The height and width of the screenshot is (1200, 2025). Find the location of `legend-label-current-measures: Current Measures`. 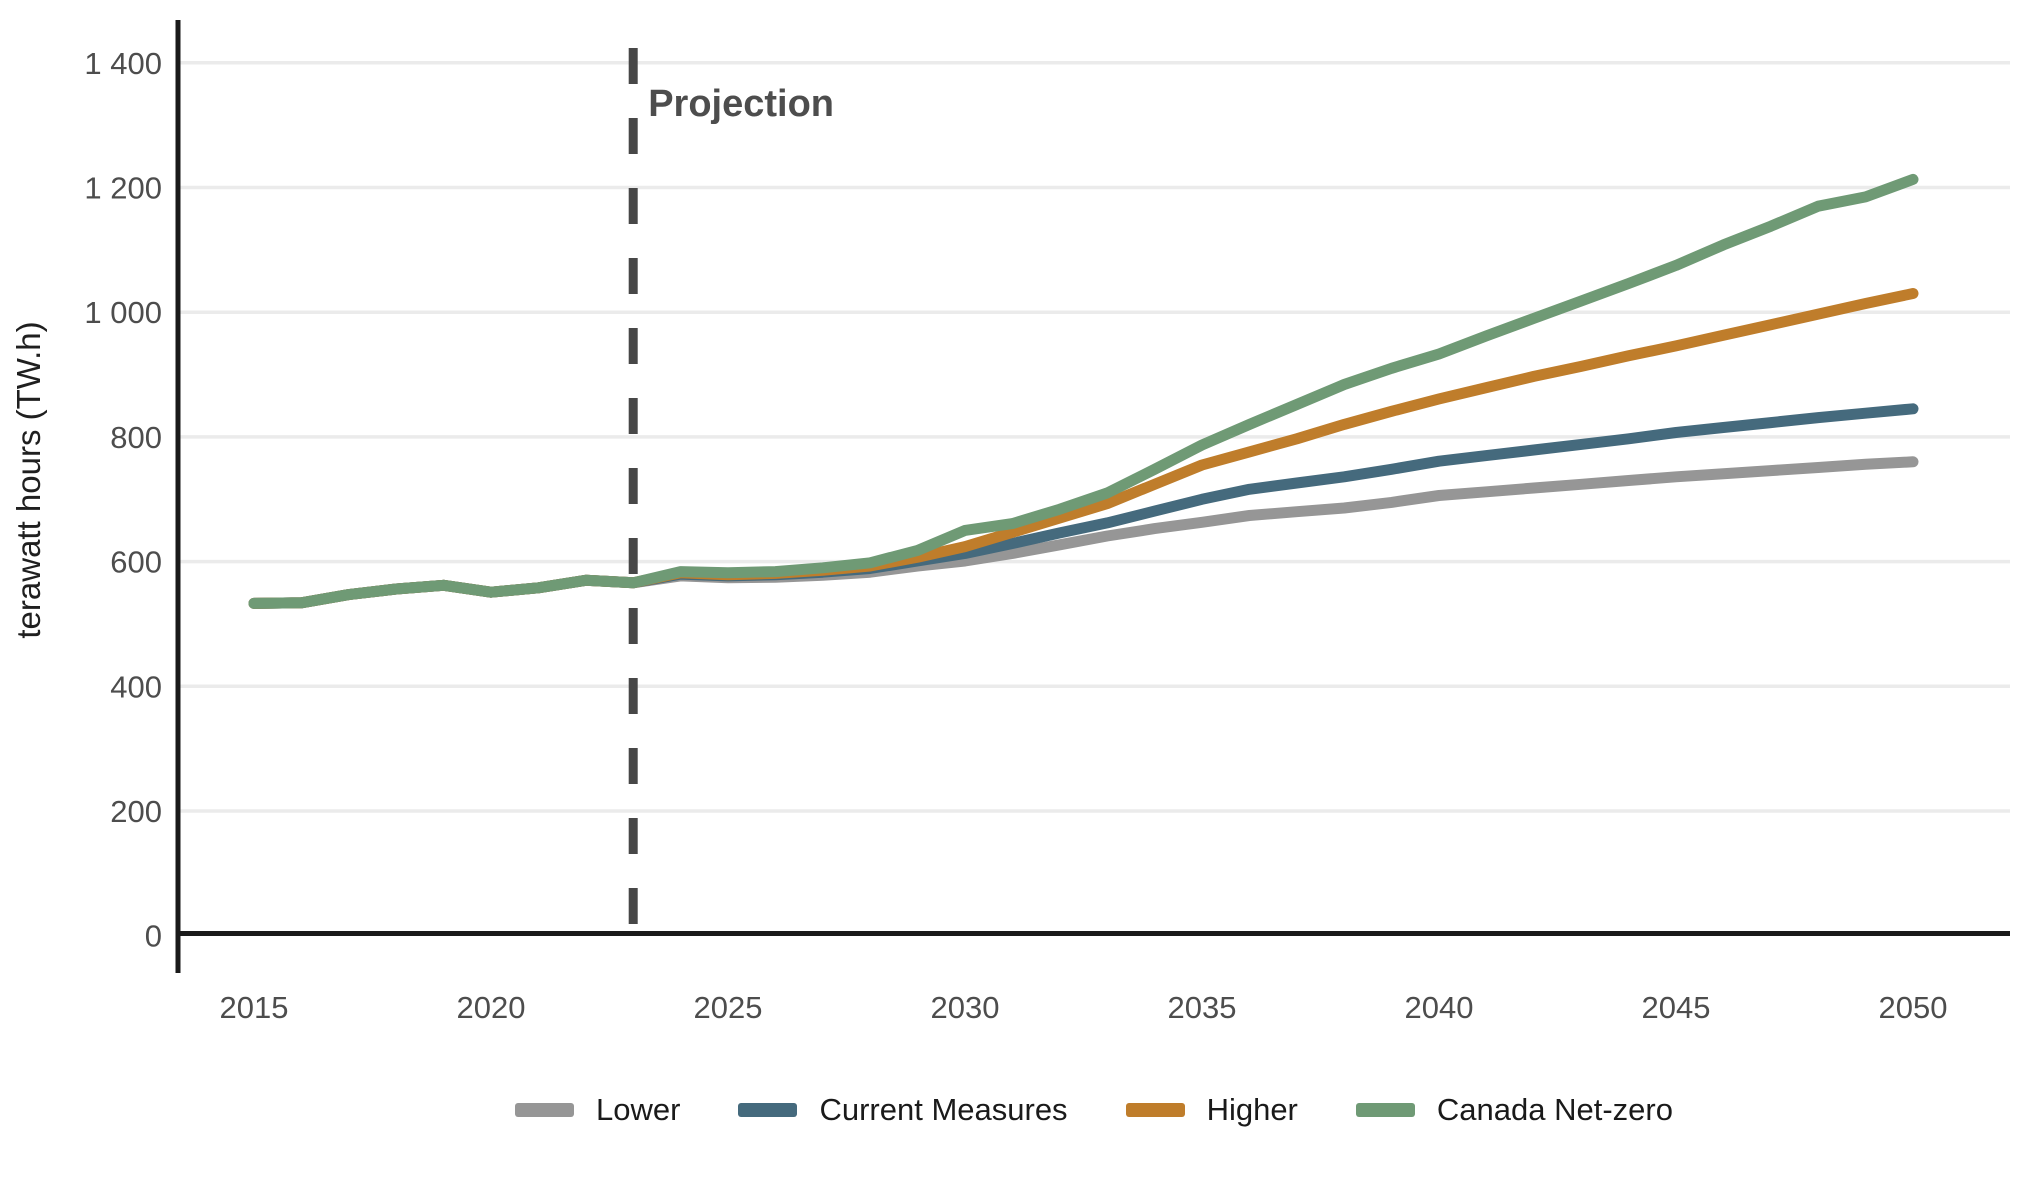

legend-label-current-measures: Current Measures is located at coordinates (943, 1109).